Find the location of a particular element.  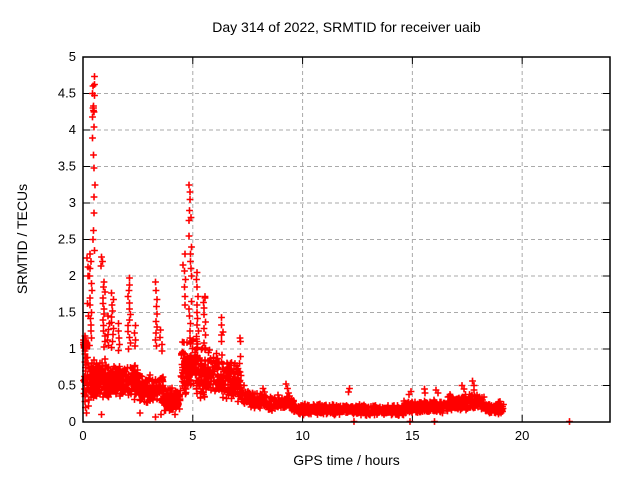

svg-text: 20 is located at coordinates (522, 435).